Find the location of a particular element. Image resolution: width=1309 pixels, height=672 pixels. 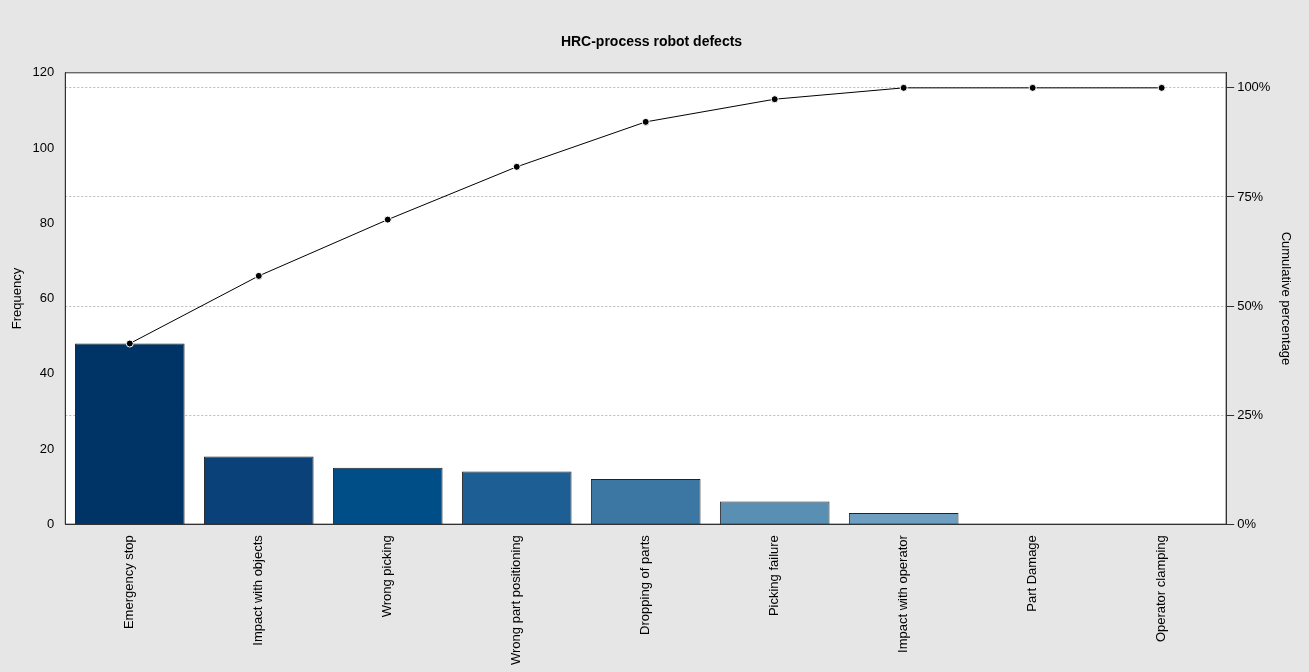

y2-axis-title: Cumulative percentage is located at coordinates (1286, 298).